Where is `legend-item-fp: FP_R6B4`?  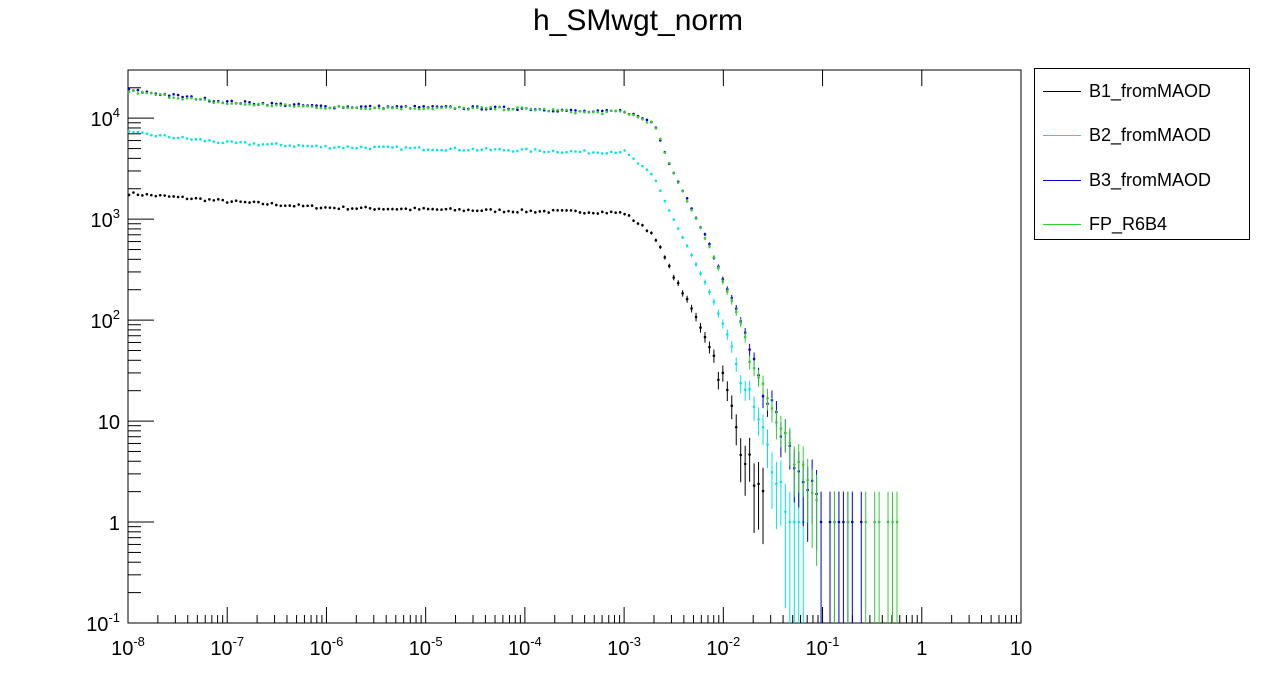 legend-item-fp: FP_R6B4 is located at coordinates (1142, 225).